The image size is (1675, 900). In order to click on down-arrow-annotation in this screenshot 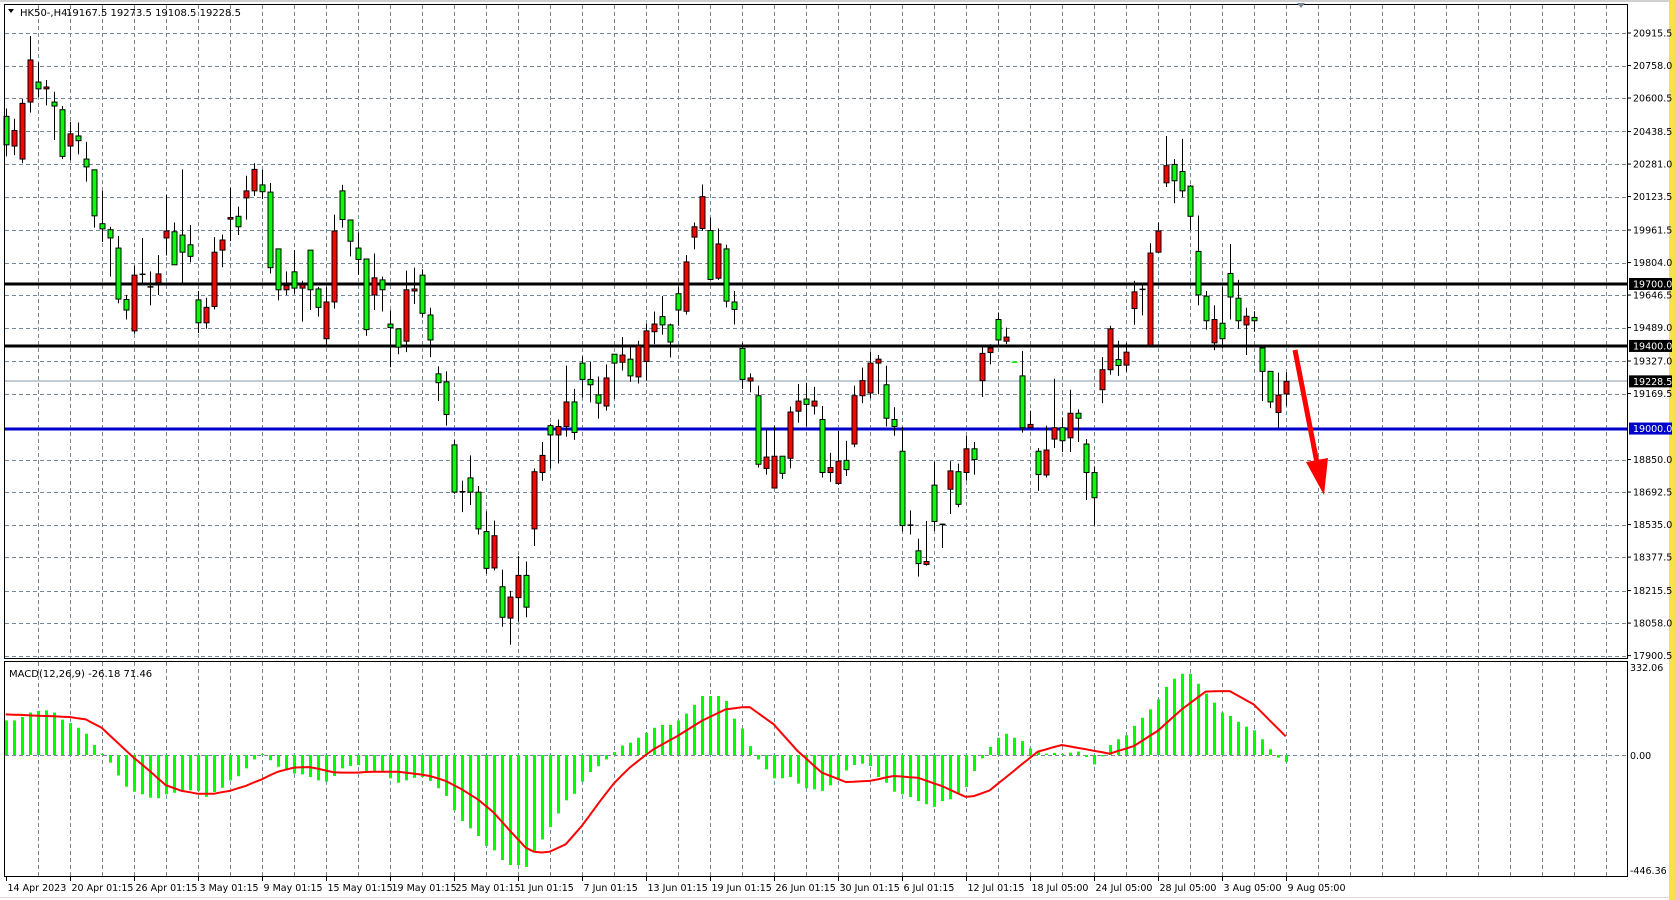, I will do `click(1310, 422)`.